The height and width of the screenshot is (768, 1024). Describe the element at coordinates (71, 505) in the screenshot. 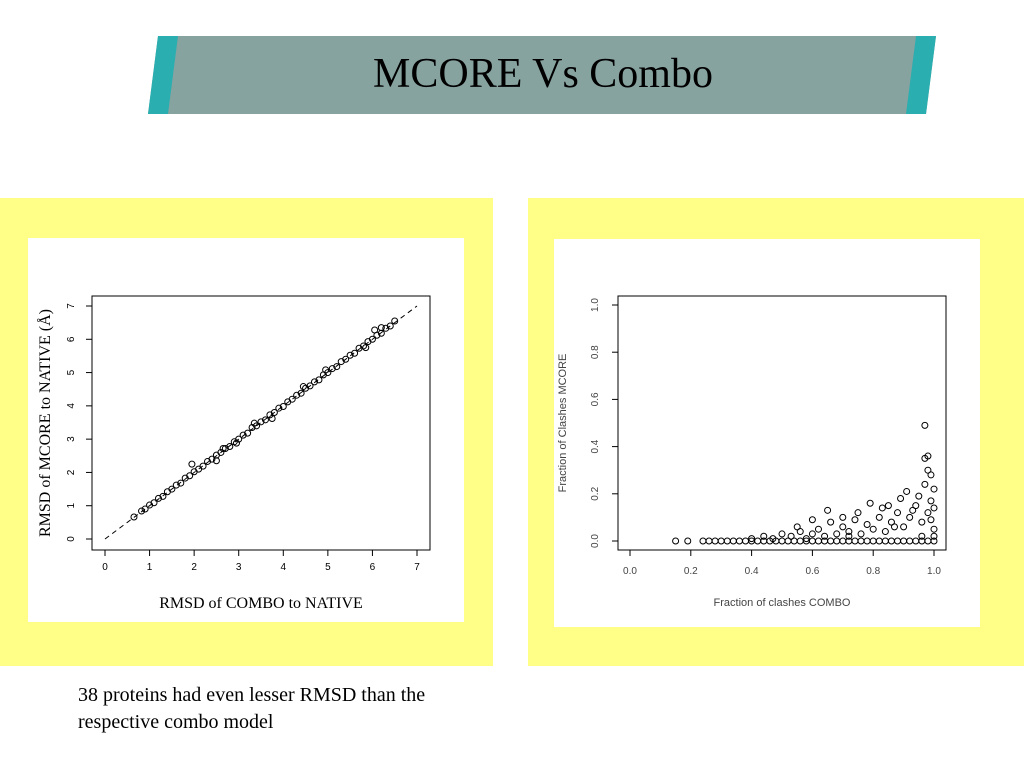

I see `y-tick-label: 1` at that location.